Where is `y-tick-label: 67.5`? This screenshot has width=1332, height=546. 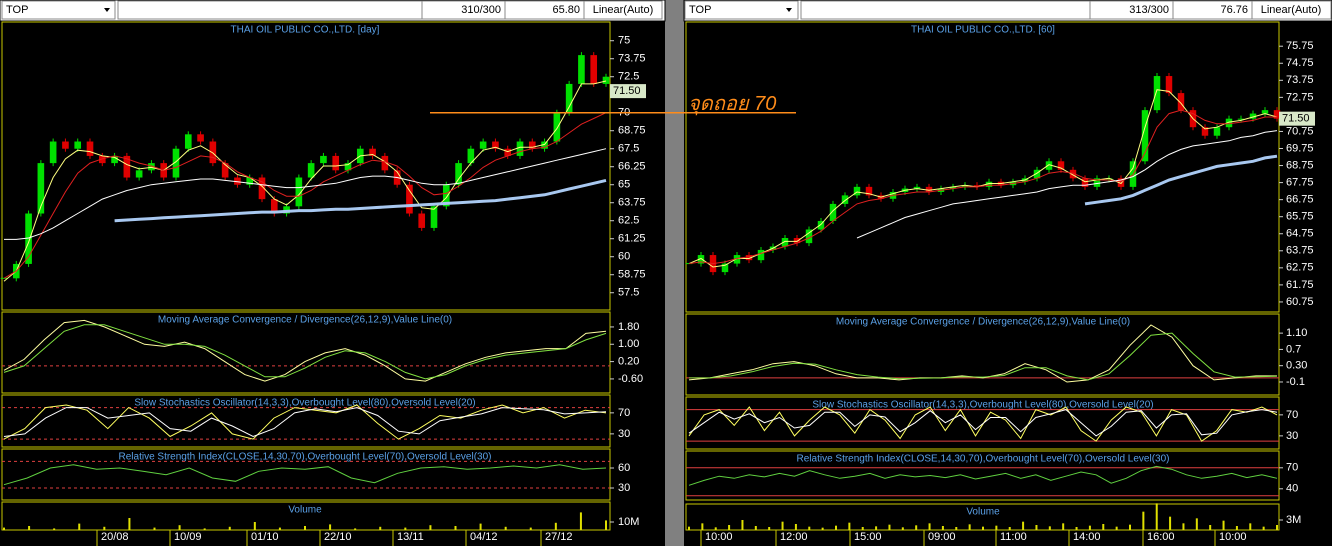 y-tick-label: 67.5 is located at coordinates (628, 149).